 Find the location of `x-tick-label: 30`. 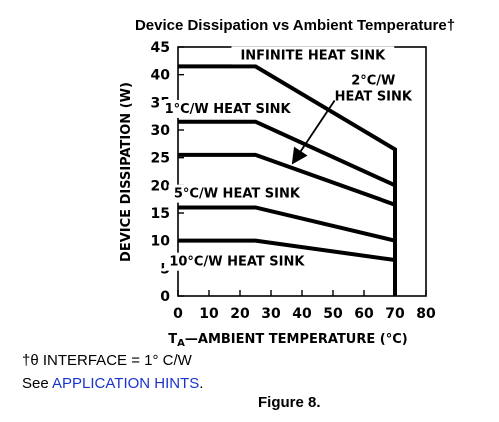

x-tick-label: 30 is located at coordinates (271, 314).